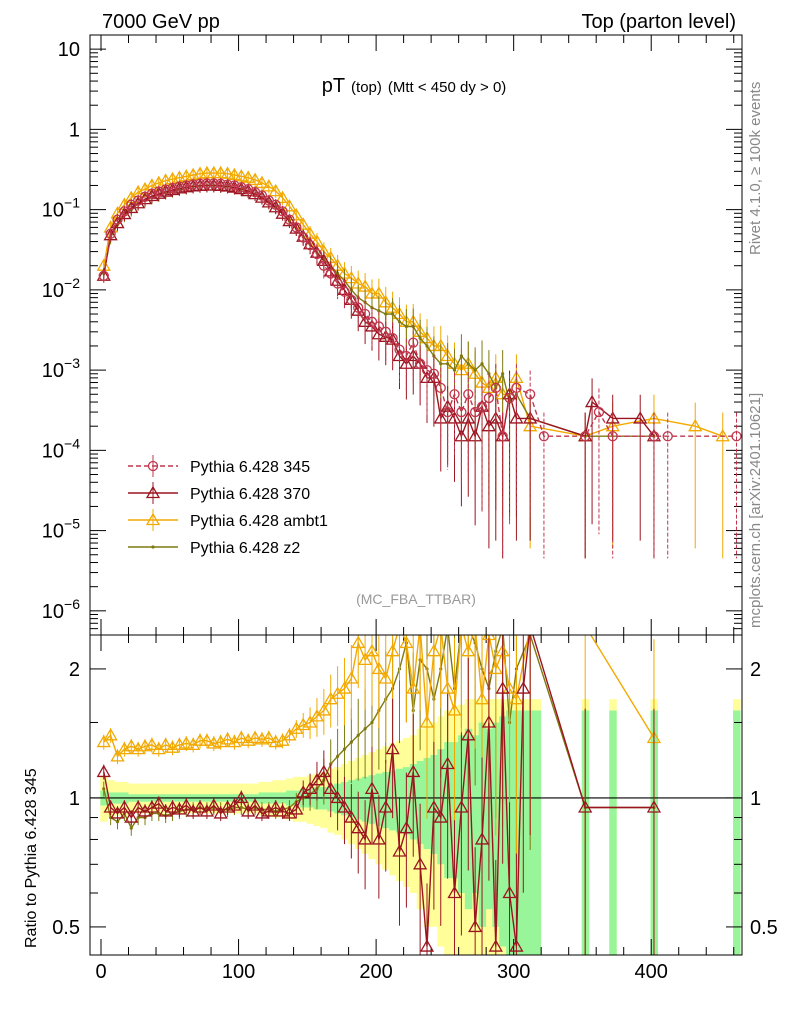 Image resolution: width=786 pixels, height=1024 pixels. What do you see at coordinates (74, 130) in the screenshot?
I see `y-tick-label: 1` at bounding box center [74, 130].